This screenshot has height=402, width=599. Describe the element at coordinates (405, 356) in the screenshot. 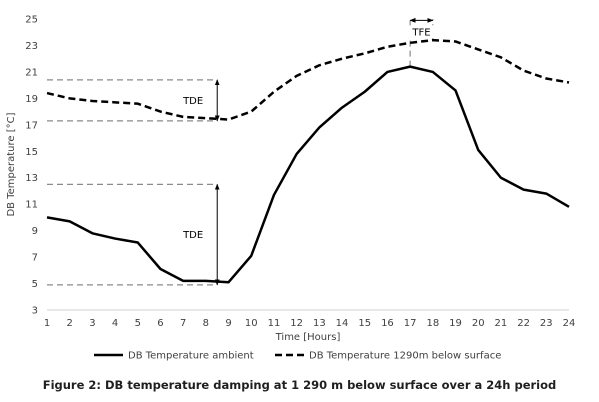

I see `legend-label-below-surface: DB Temperature 1290m below surface` at that location.